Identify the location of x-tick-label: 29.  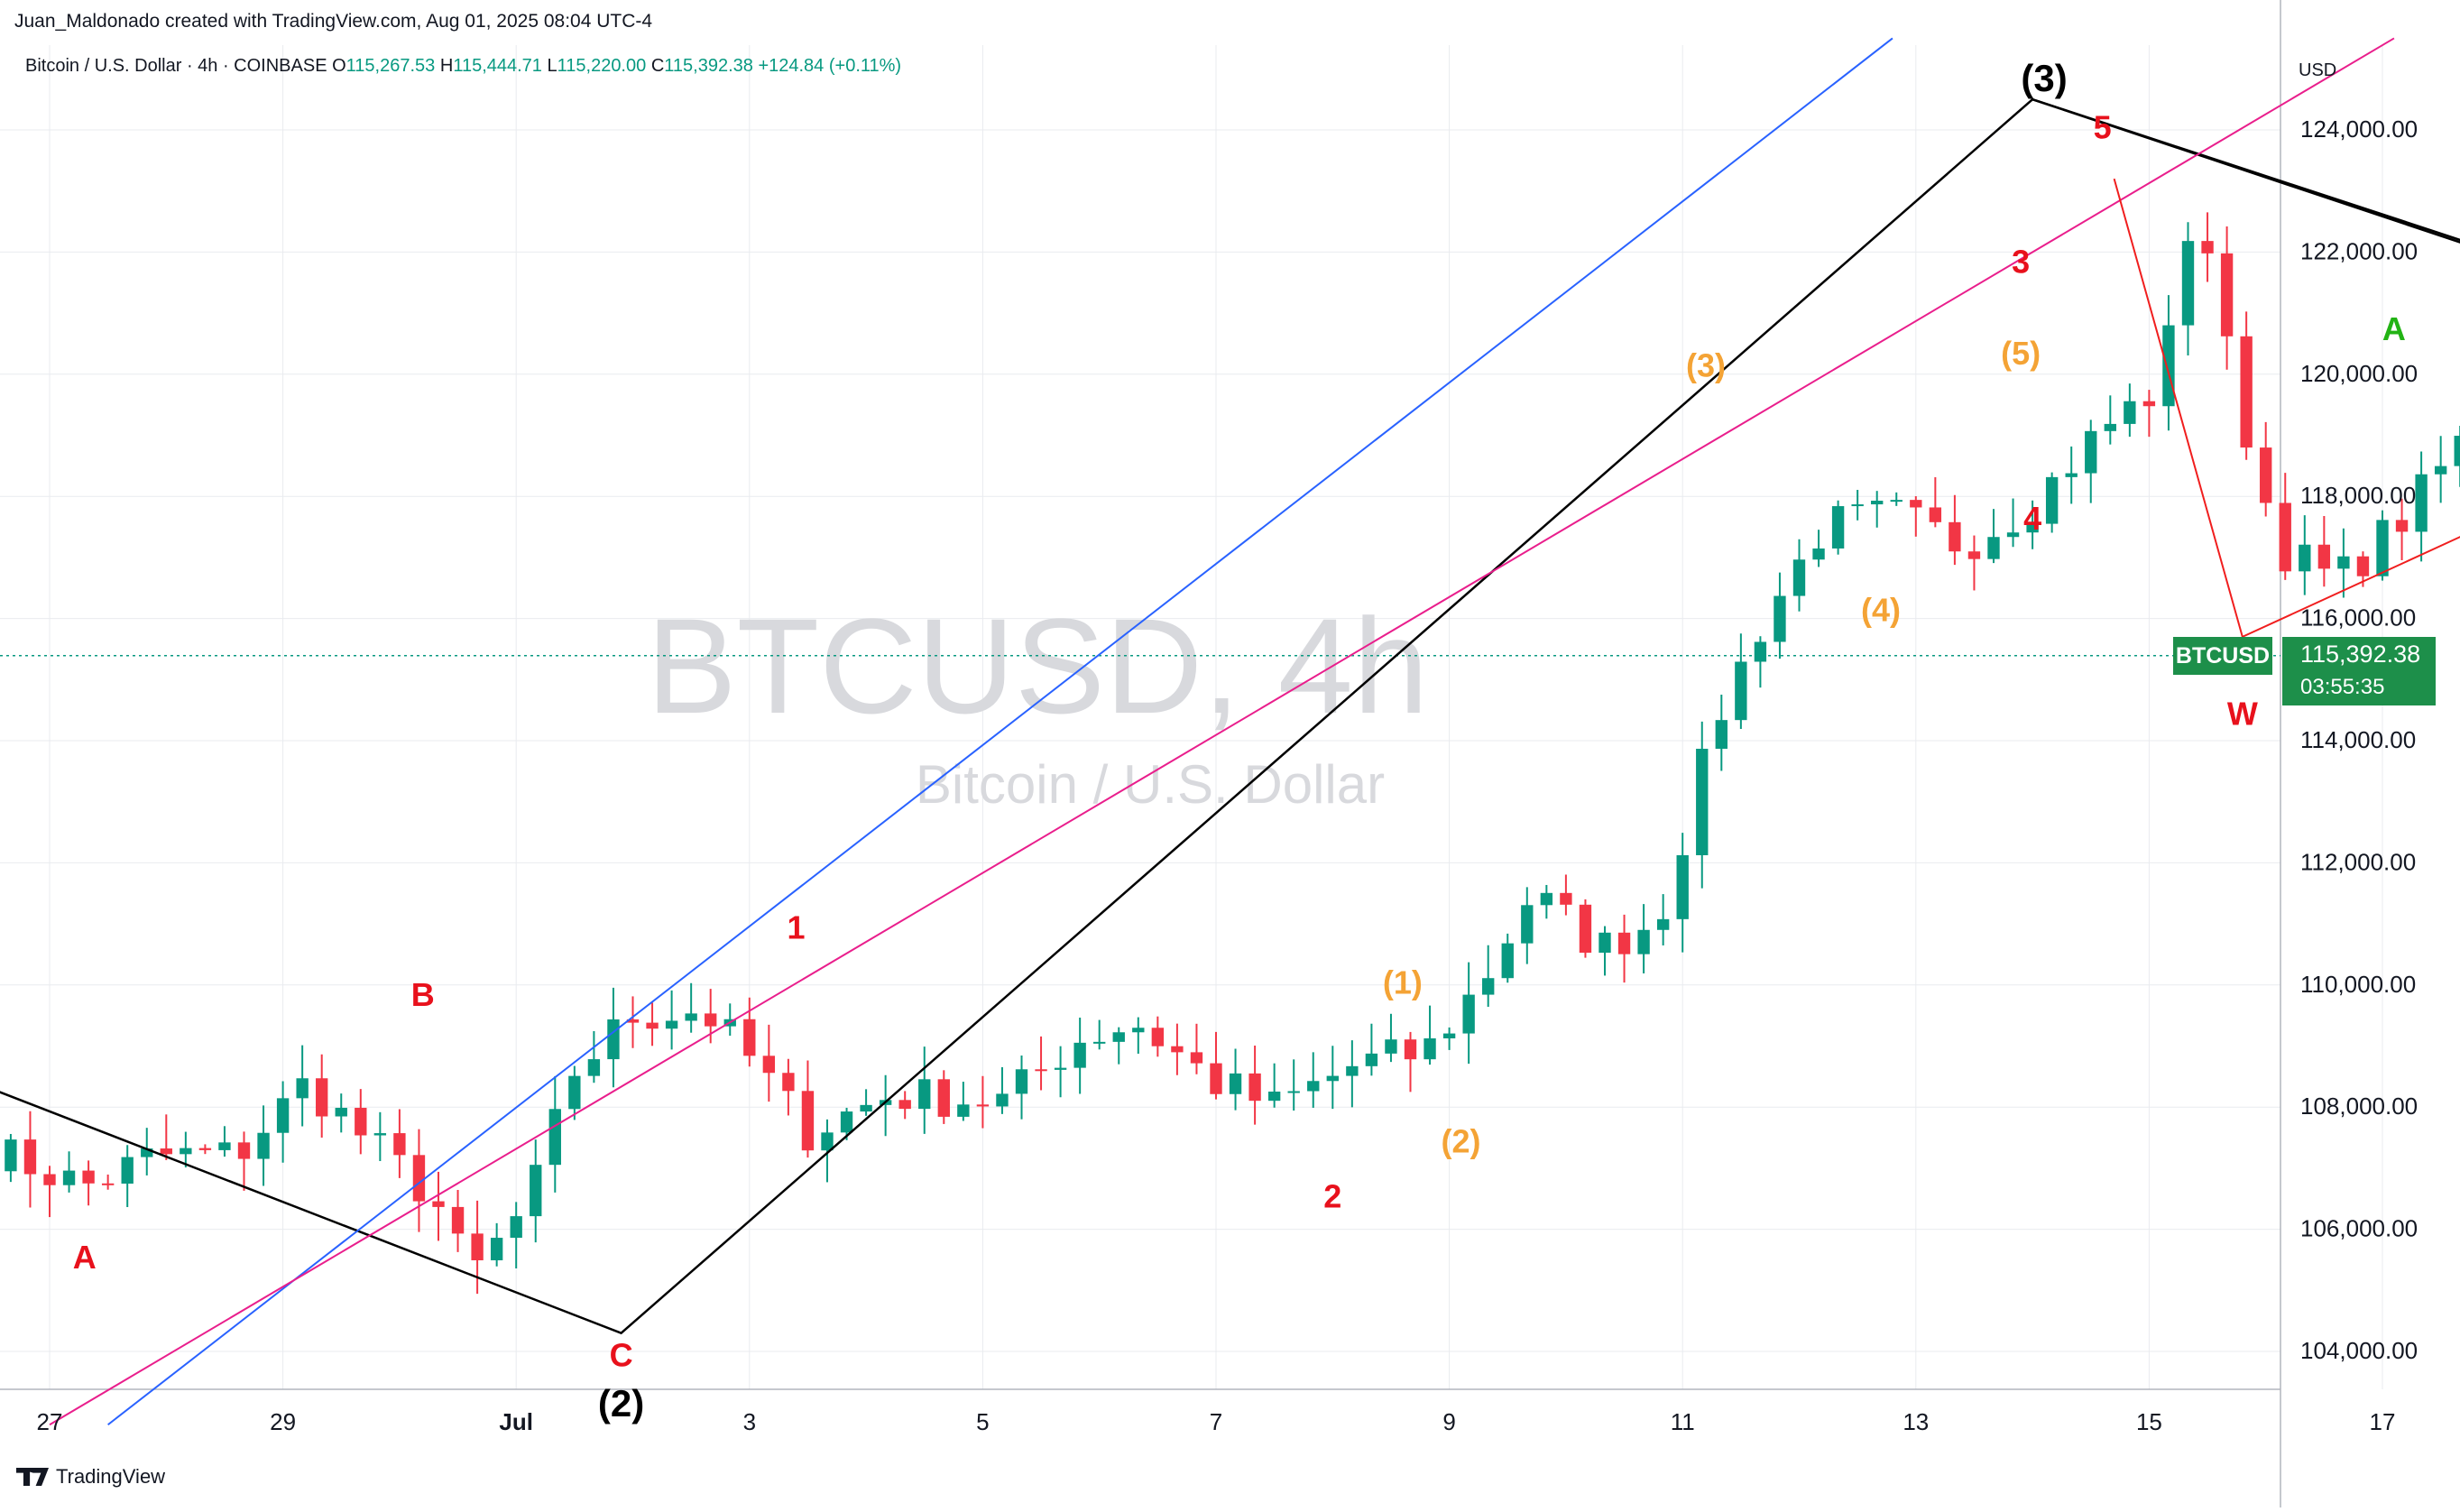
(283, 1421).